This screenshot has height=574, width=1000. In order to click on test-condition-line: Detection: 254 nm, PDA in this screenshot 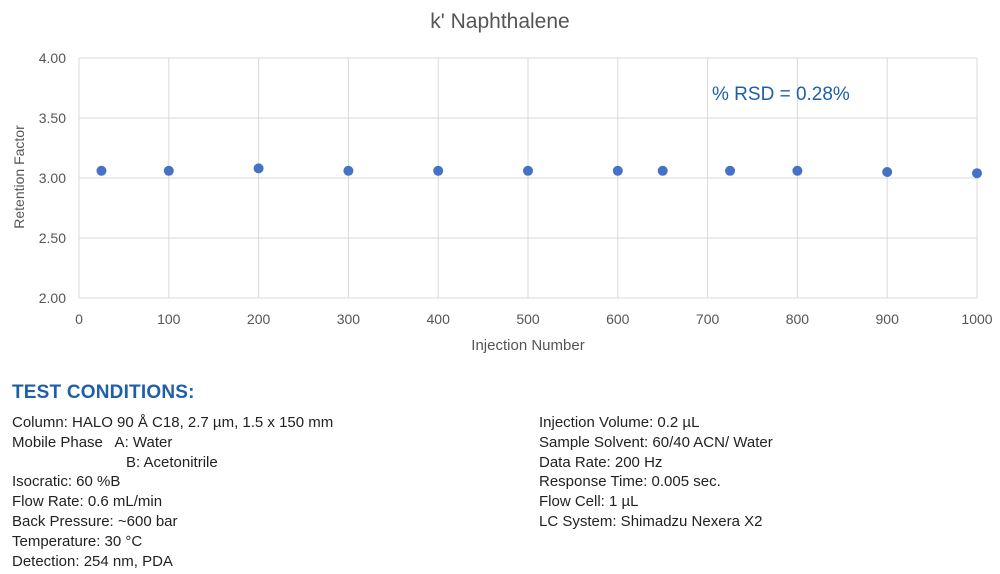, I will do `click(92, 561)`.